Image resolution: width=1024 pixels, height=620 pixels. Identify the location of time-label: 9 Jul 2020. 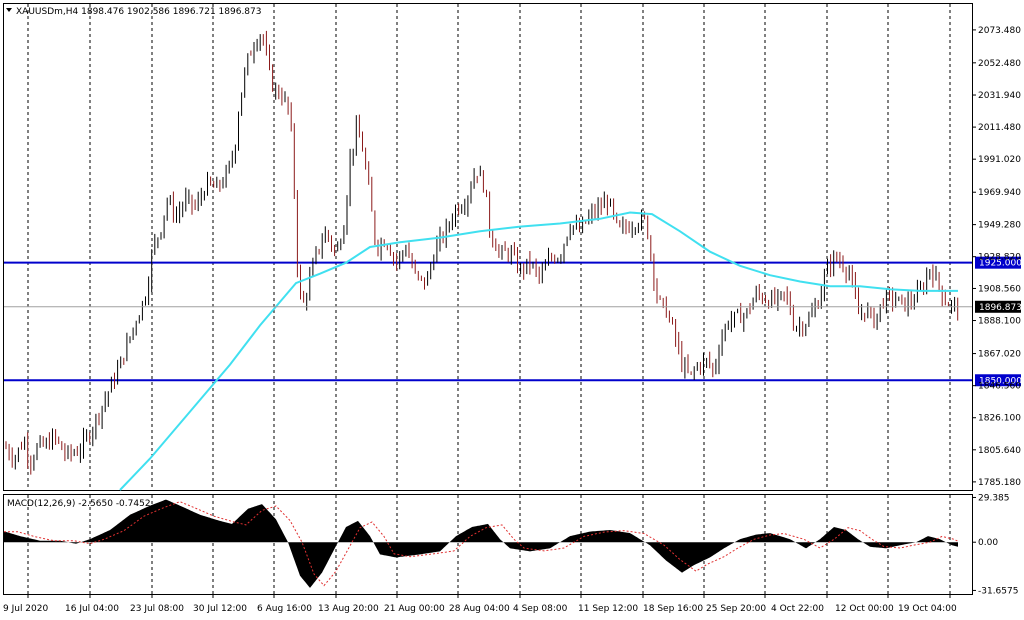
(25, 609).